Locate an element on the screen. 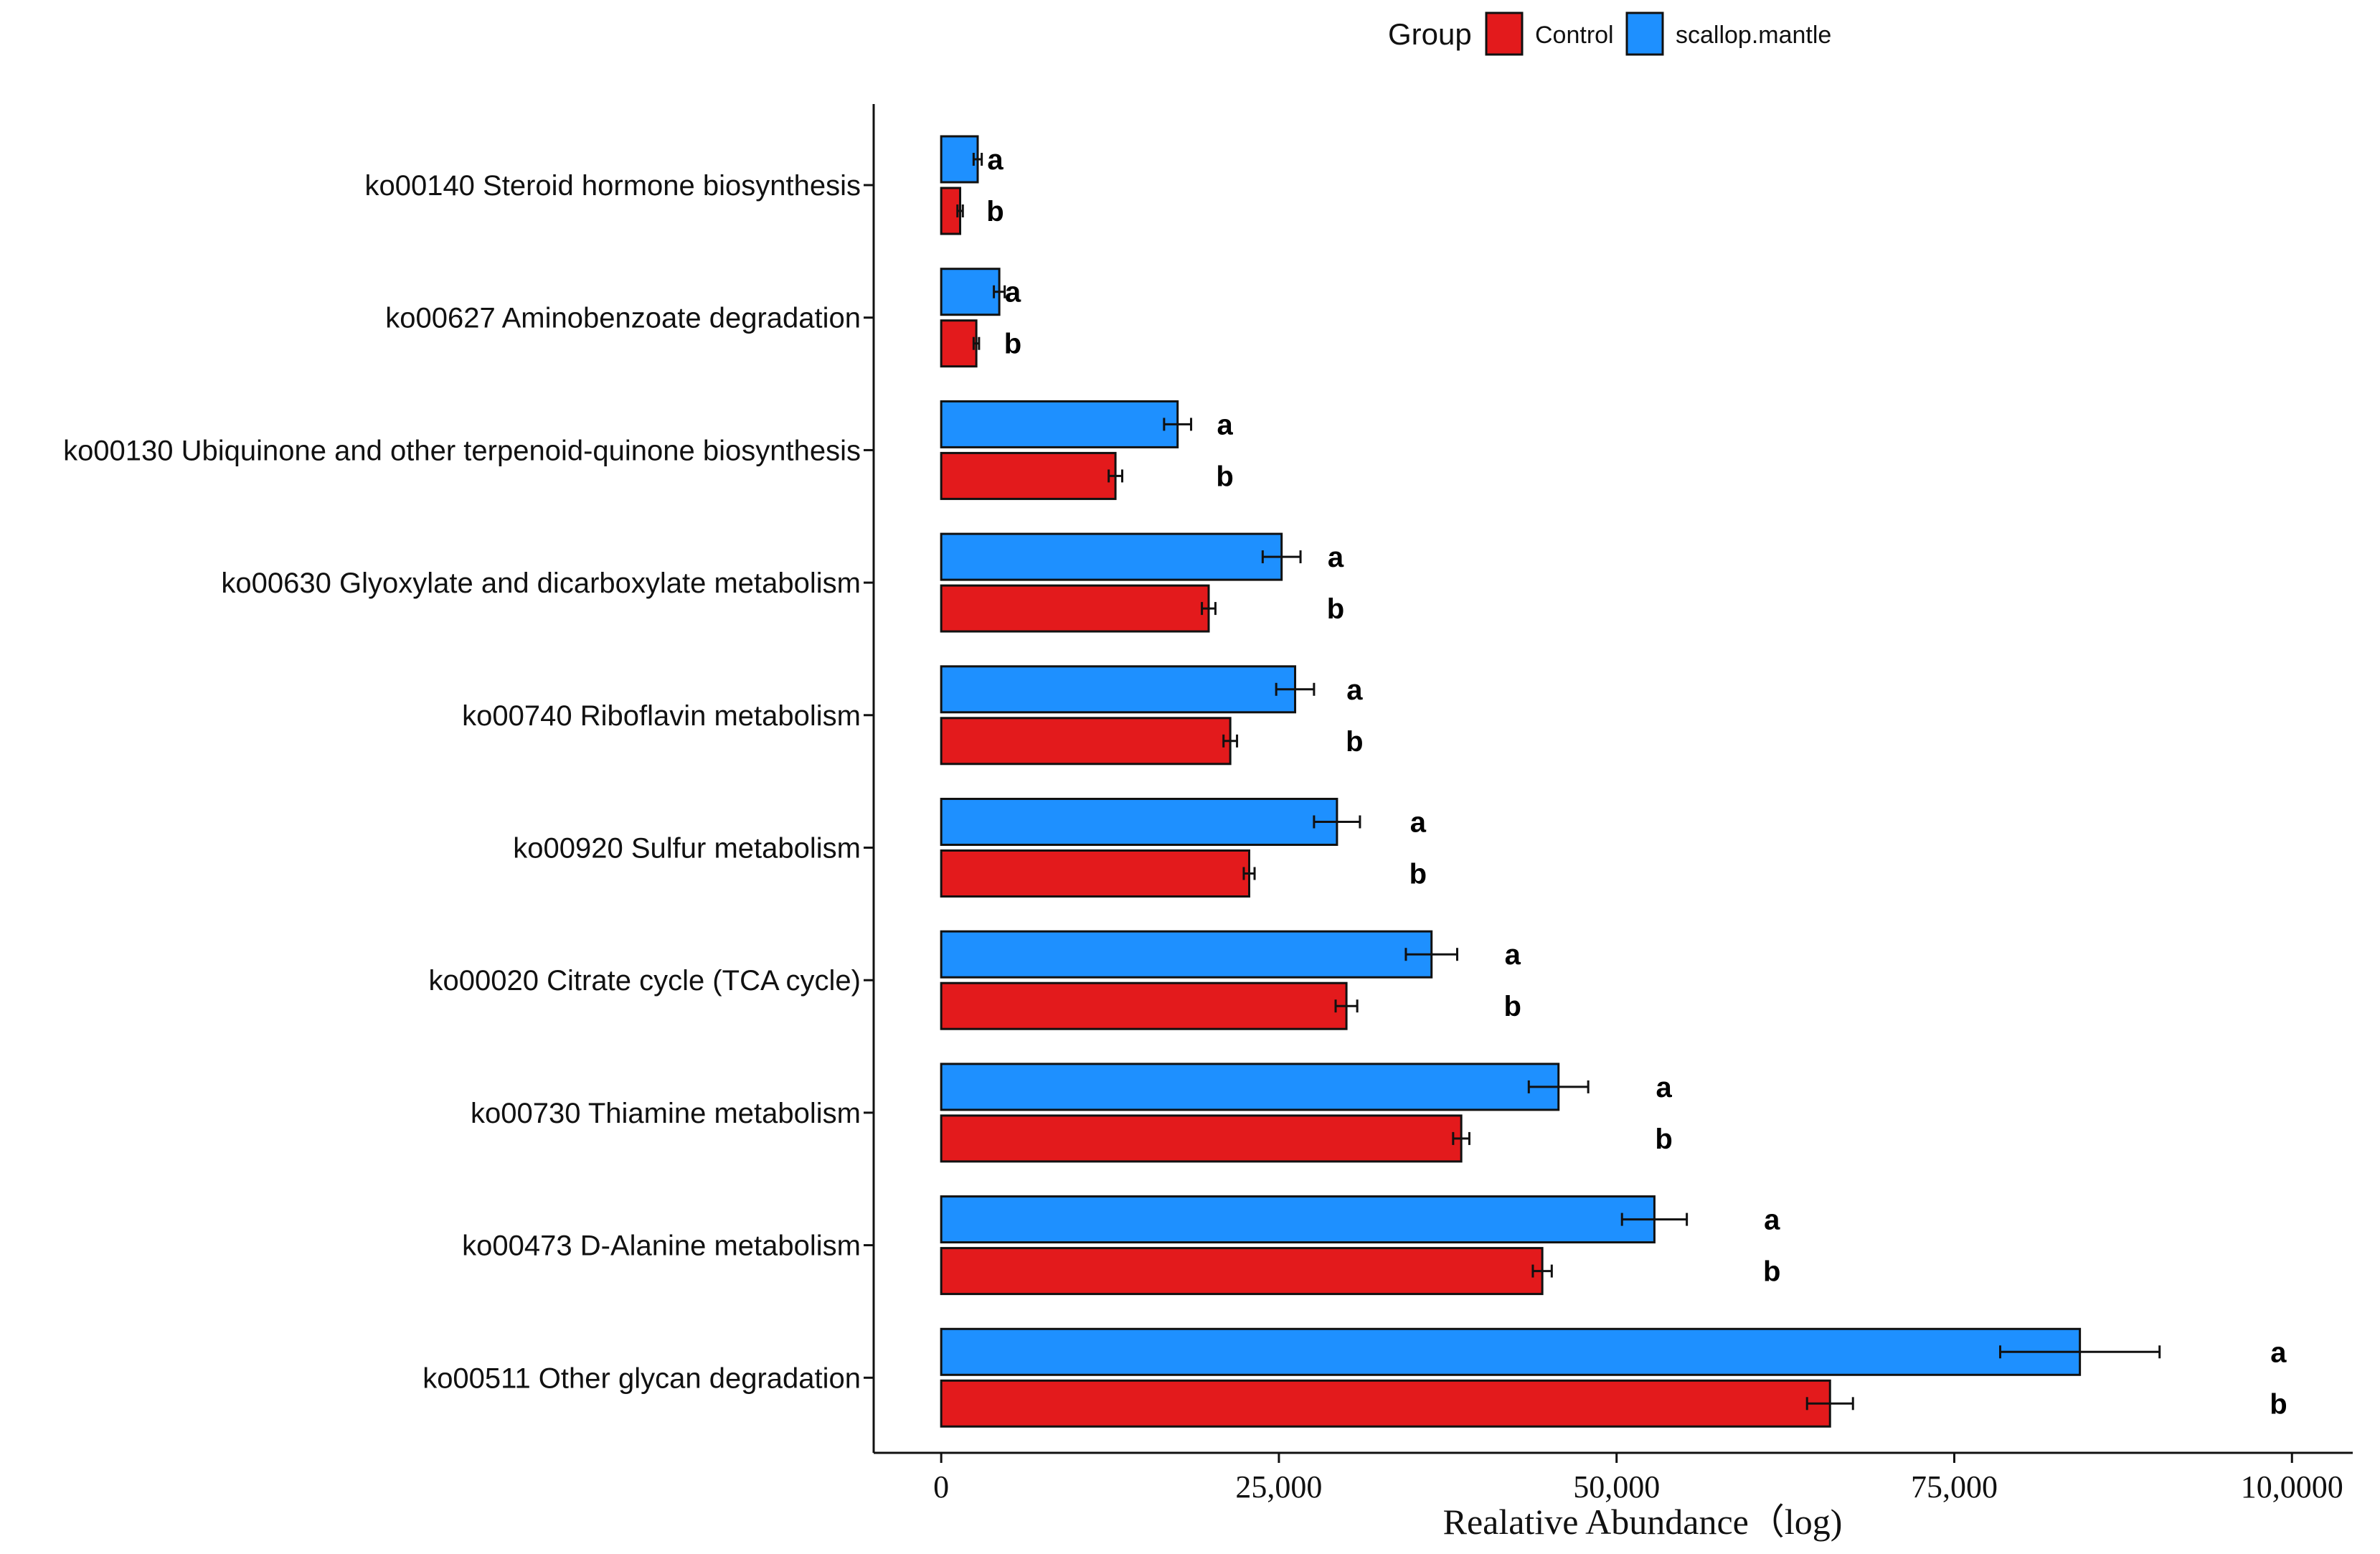 This screenshot has width=2380, height=1554. y-tick-label-6: ko00920 Sulfur metabolism is located at coordinates (687, 849).